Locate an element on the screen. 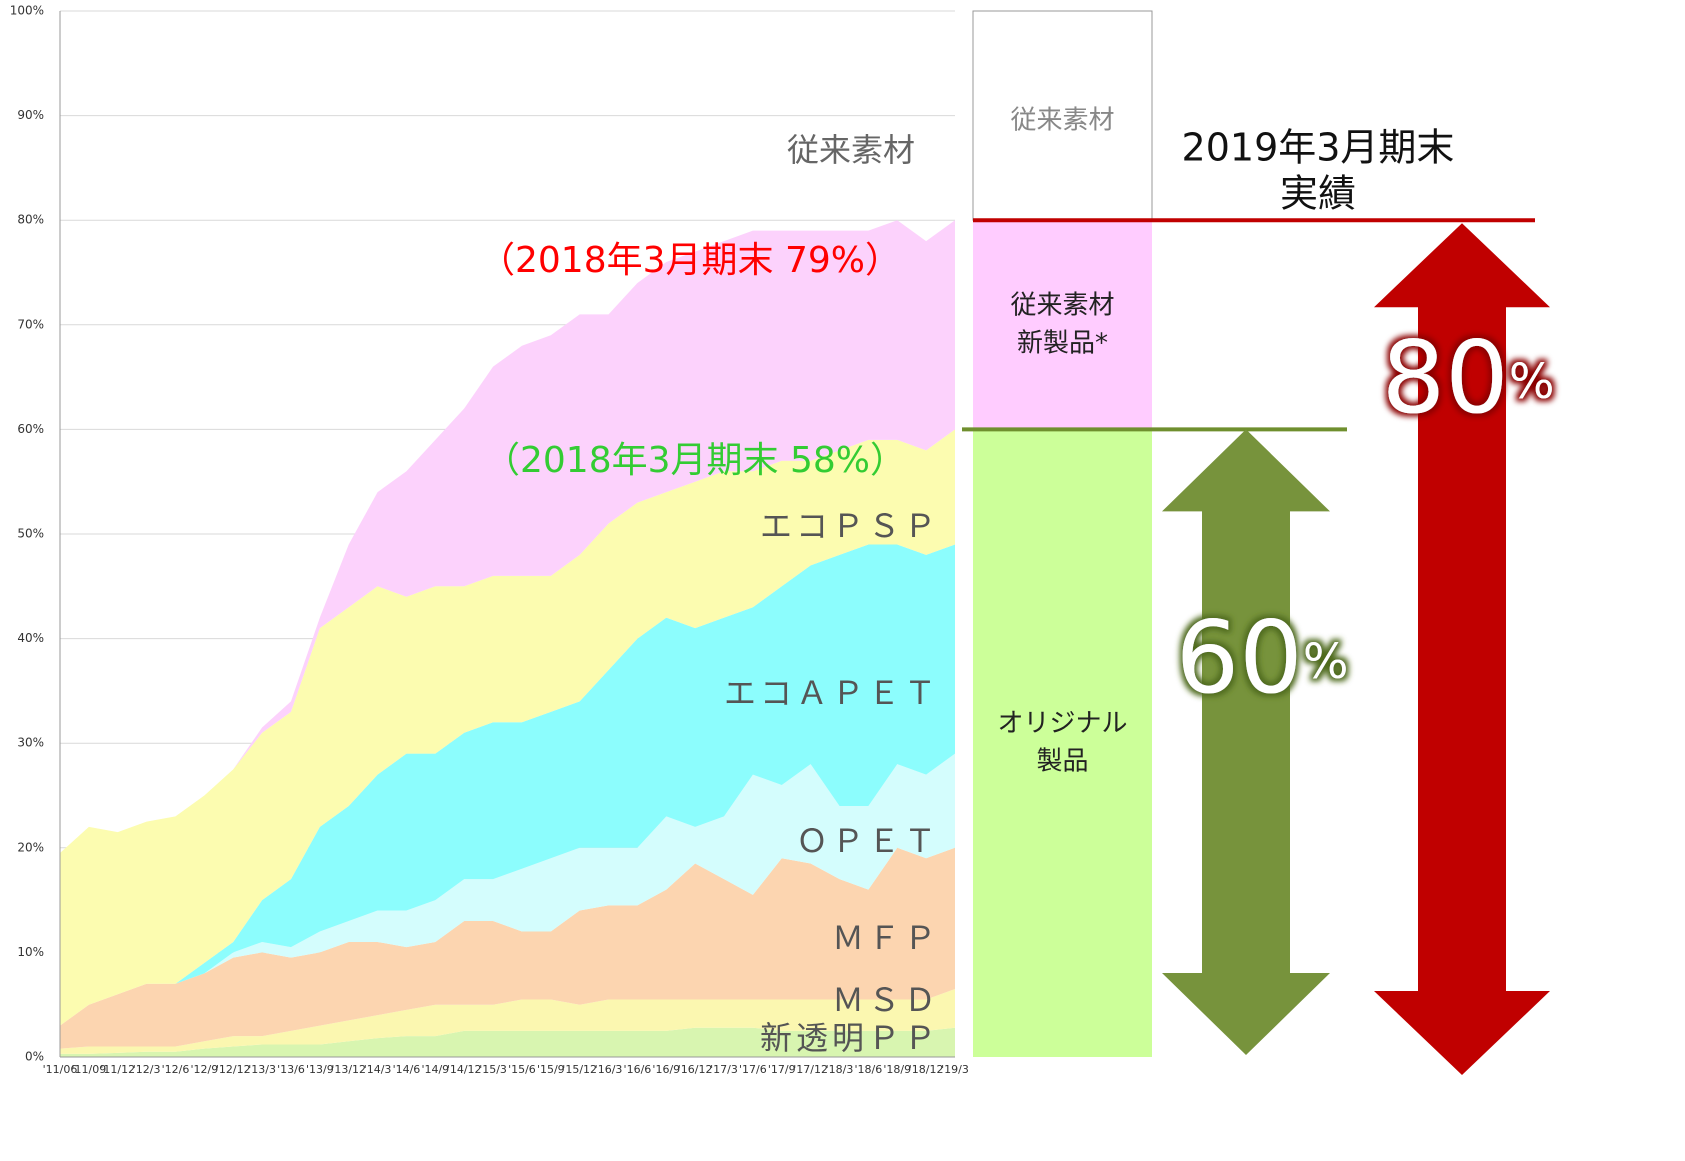 This screenshot has width=1685, height=1161. x-tick-label: '14/3 is located at coordinates (378, 1069).